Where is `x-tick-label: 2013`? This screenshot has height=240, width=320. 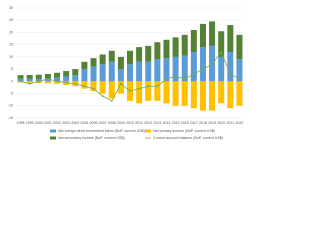 x-tick-label: 2013 is located at coordinates (157, 123).